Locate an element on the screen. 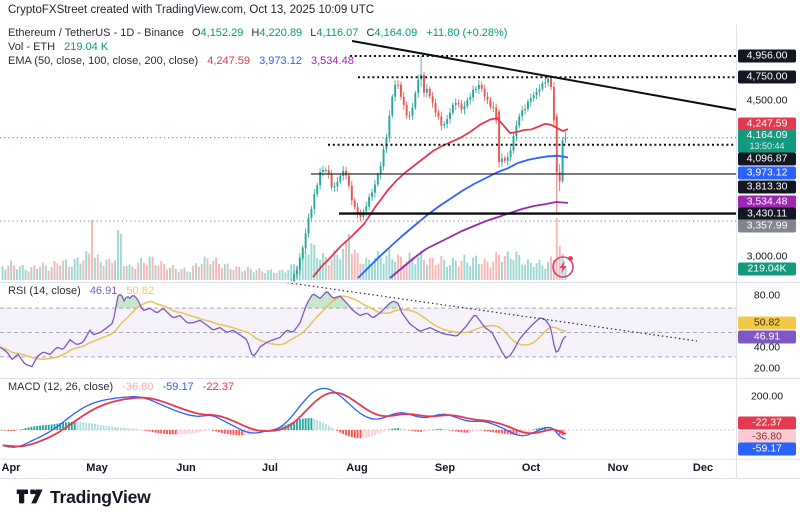 The image size is (800, 523). rsi-legend: RSI (14, close) 46.91 50.82 is located at coordinates (81, 291).